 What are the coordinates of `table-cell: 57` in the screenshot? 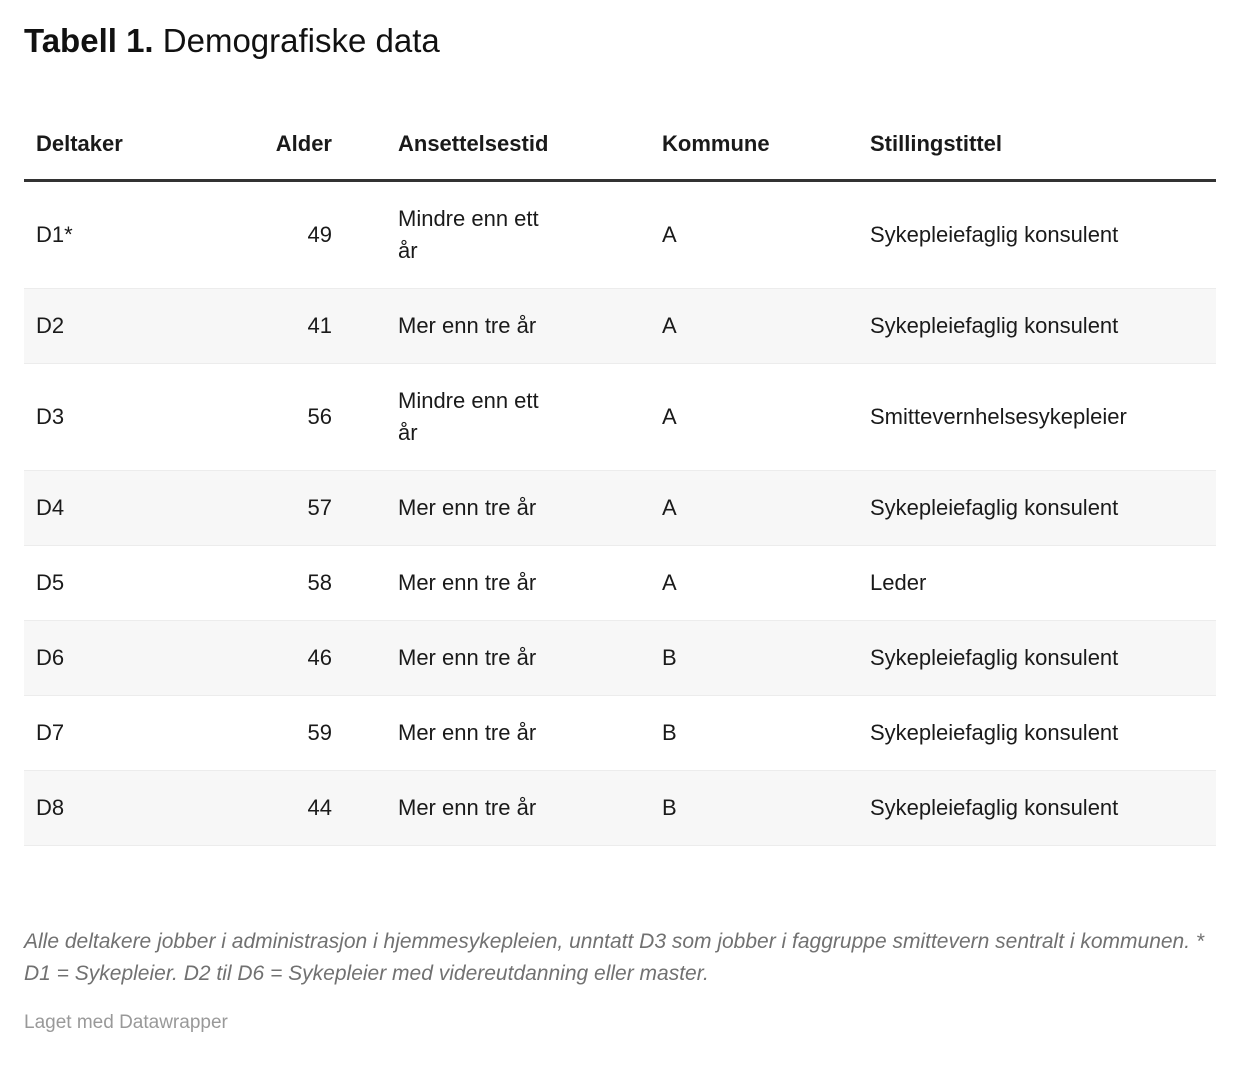 It's located at (319, 508).